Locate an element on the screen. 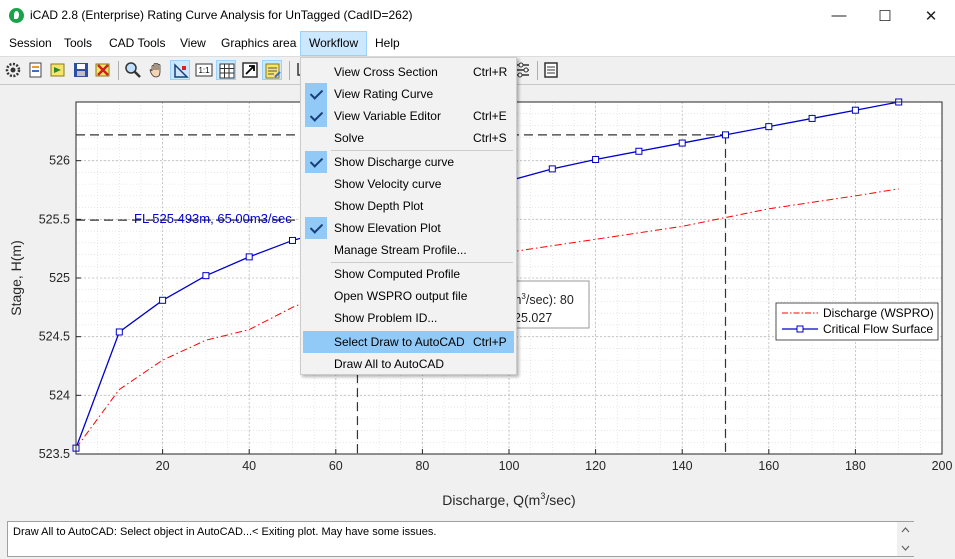 The width and height of the screenshot is (955, 559). grid-icon is located at coordinates (226, 70).